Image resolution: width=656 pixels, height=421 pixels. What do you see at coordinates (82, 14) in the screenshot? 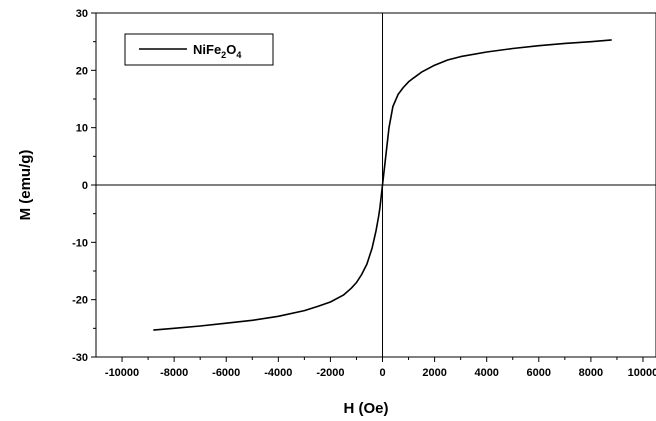
I see `y-tick-label: 30` at bounding box center [82, 14].